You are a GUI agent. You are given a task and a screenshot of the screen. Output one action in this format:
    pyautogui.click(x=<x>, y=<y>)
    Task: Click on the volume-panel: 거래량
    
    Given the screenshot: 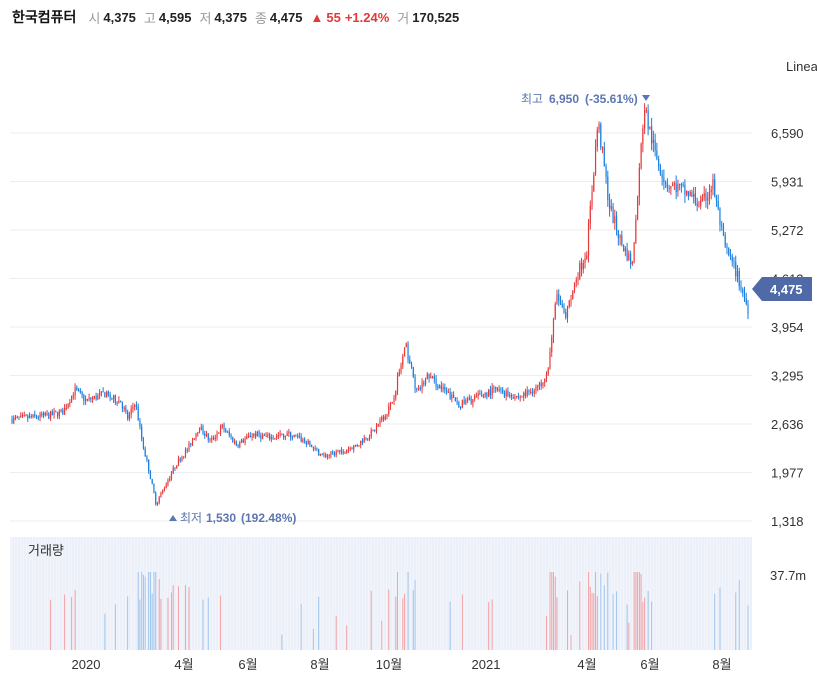 What is the action you would take?
    pyautogui.click(x=381, y=593)
    